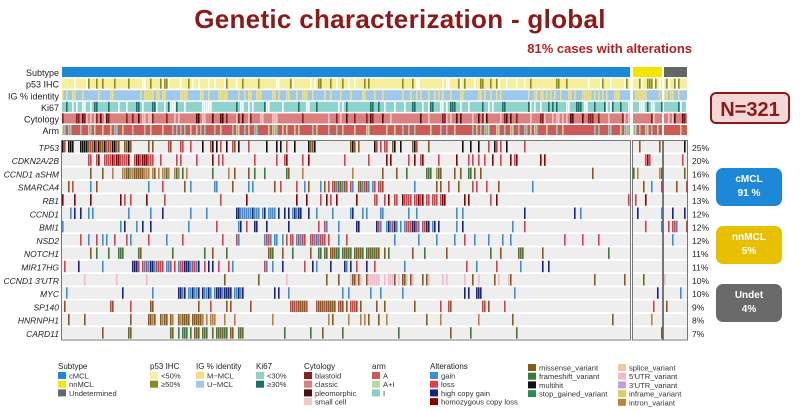 The image size is (800, 412). What do you see at coordinates (749, 295) in the screenshot?
I see `badge-undet-name: Undet` at bounding box center [749, 295].